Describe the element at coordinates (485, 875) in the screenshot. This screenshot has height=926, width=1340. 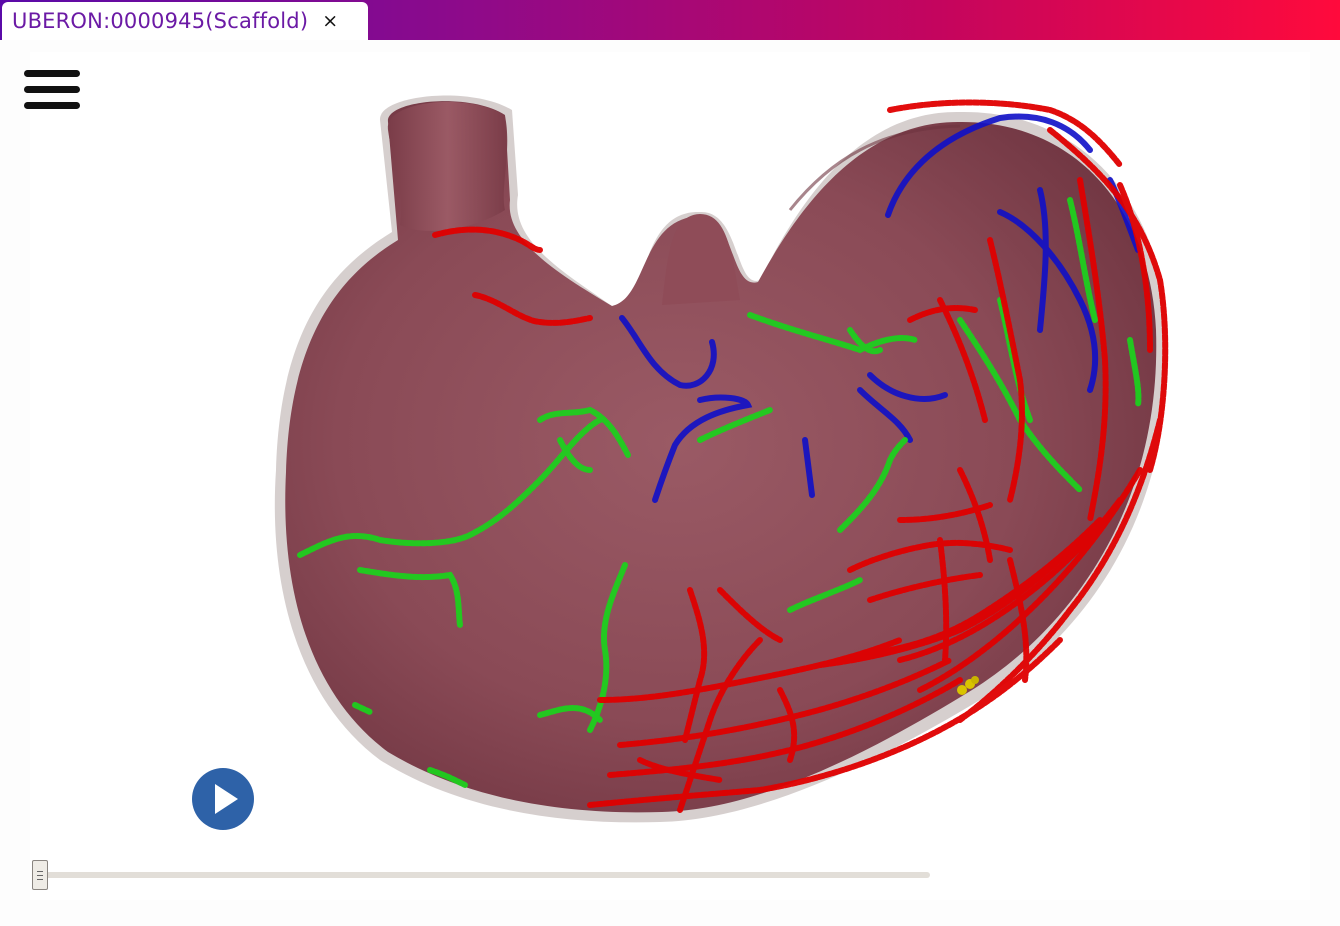
I see `timeline-slider-track` at that location.